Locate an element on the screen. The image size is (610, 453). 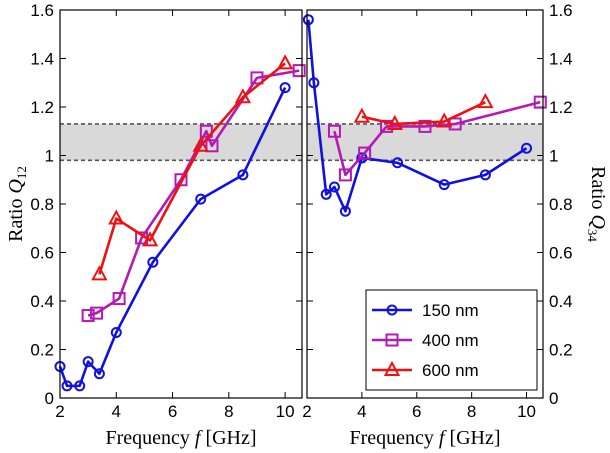
legend-item: 600 nm is located at coordinates (425, 370).